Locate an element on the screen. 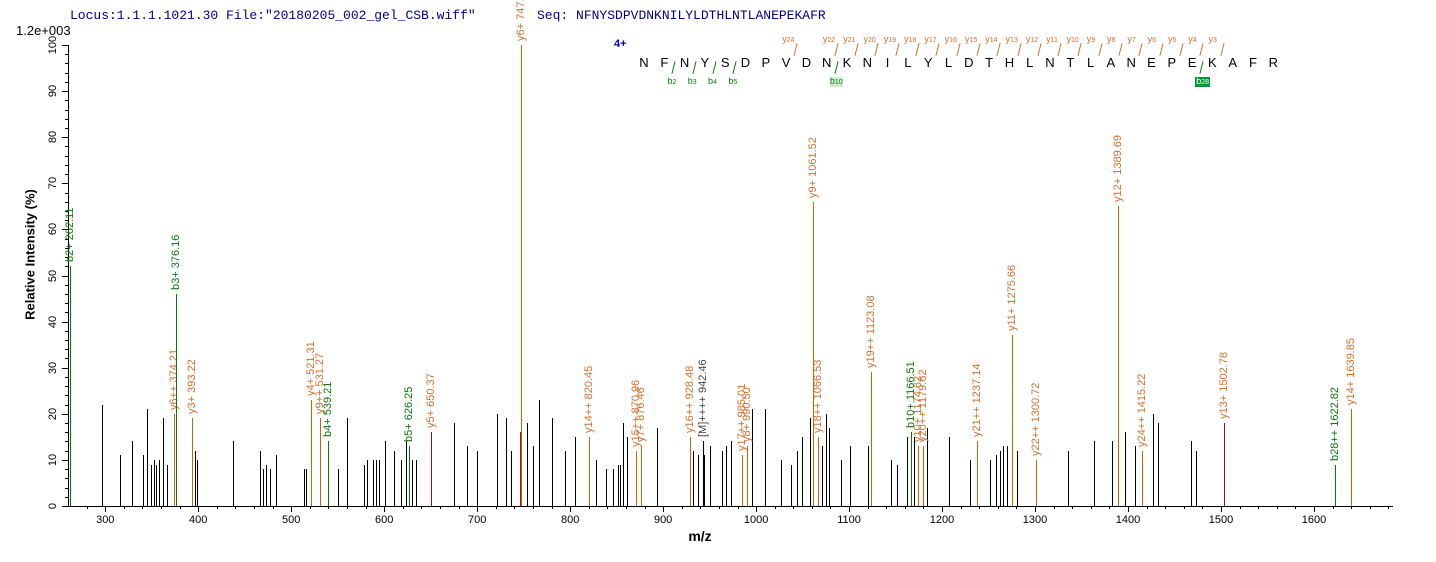 This screenshot has height=562, width=1436. residue: F is located at coordinates (664, 62).